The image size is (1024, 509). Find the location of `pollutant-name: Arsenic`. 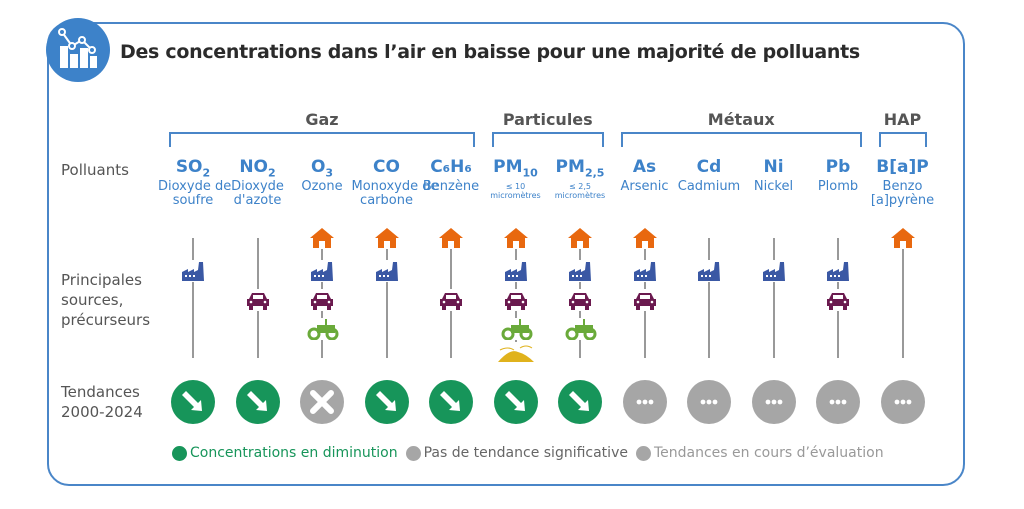

pollutant-name: Arsenic is located at coordinates (644, 186).